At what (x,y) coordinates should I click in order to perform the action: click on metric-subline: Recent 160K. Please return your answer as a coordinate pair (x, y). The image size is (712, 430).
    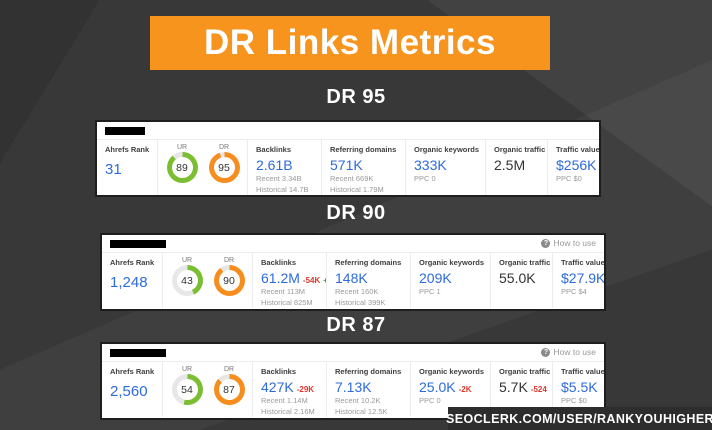
    Looking at the image, I should click on (357, 291).